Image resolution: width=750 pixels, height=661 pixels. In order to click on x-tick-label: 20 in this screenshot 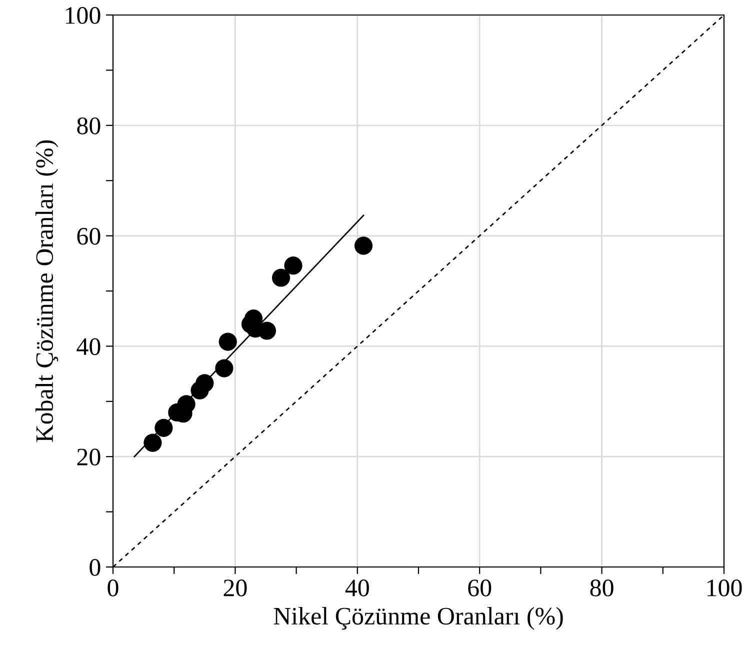, I will do `click(235, 588)`.